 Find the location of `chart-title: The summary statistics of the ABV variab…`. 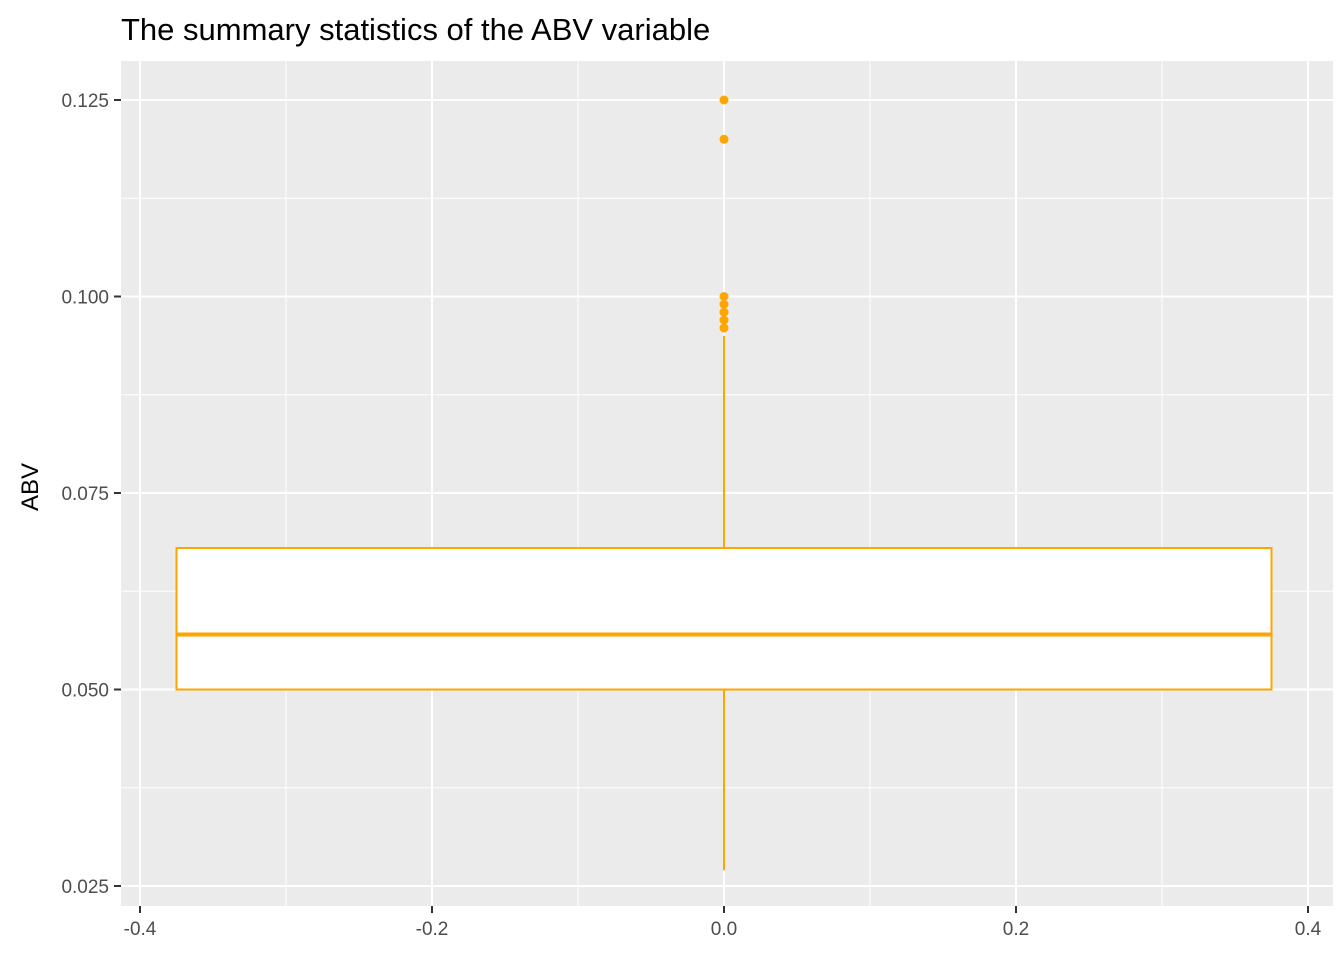

chart-title: The summary statistics of the ABV variab… is located at coordinates (415, 29).